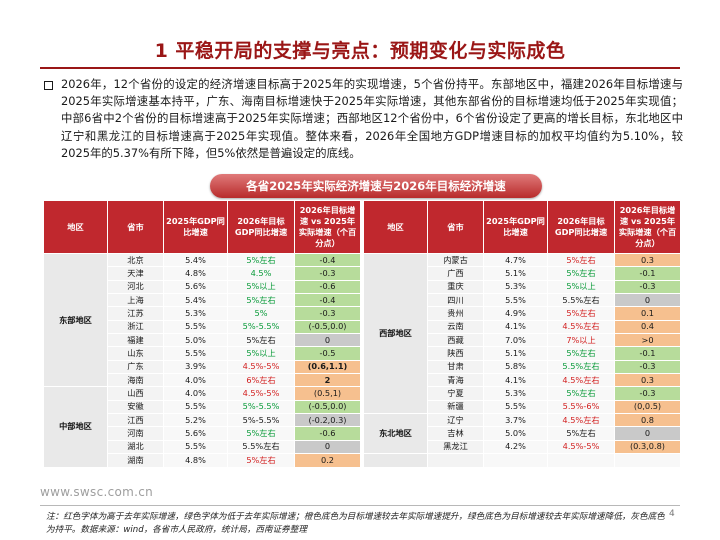 The height and width of the screenshot is (540, 720). What do you see at coordinates (455, 313) in the screenshot?
I see `province-cell: 贵州` at bounding box center [455, 313].